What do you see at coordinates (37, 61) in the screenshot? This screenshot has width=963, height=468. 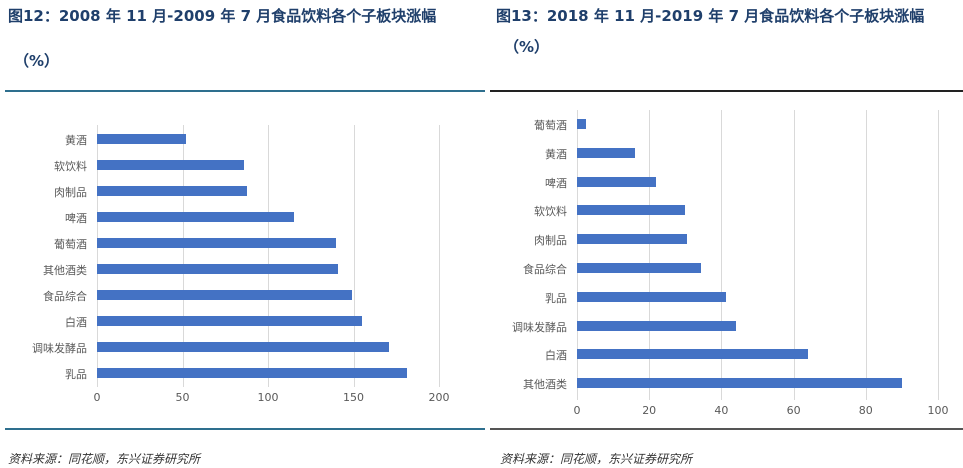 I see `left-figure-unit: （%）` at bounding box center [37, 61].